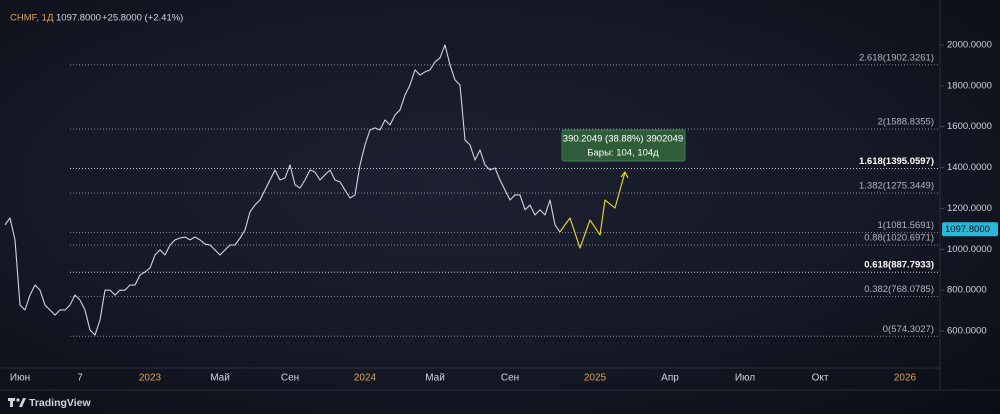 The height and width of the screenshot is (414, 1000). Describe the element at coordinates (899, 289) in the screenshot. I see `fib-label: 0.382(768.0785)` at that location.